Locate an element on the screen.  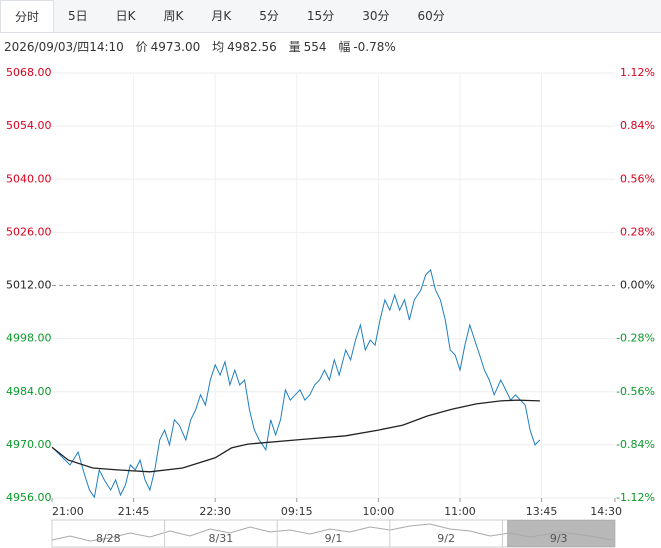
chg: -0.78% is located at coordinates (374, 47).